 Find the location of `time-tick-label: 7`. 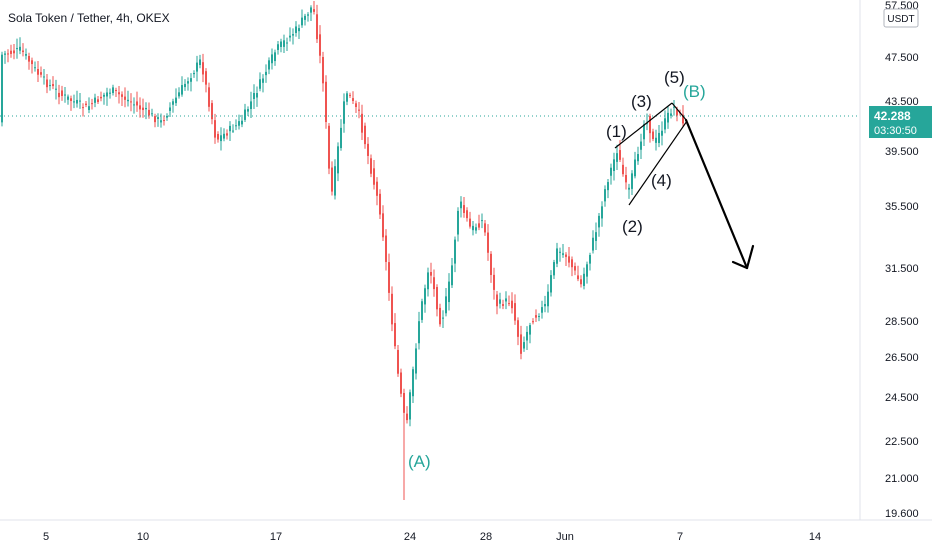

time-tick-label: 7 is located at coordinates (680, 537).